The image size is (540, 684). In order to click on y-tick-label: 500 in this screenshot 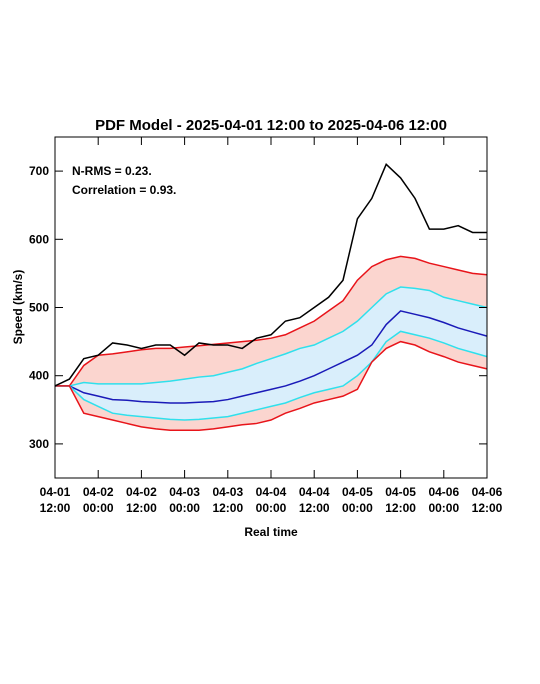, I will do `click(39, 308)`.